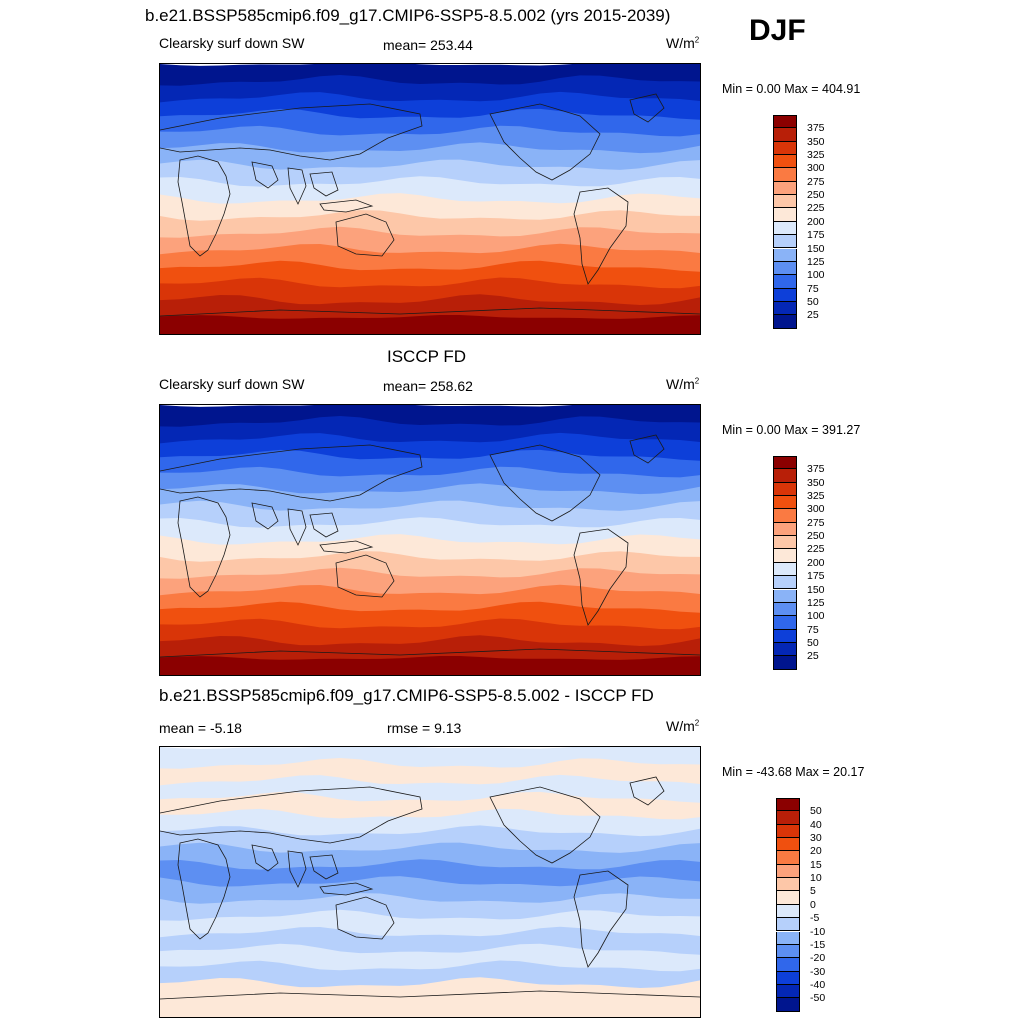  Describe the element at coordinates (816, 811) in the screenshot. I see `colorbar-label: 50` at that location.